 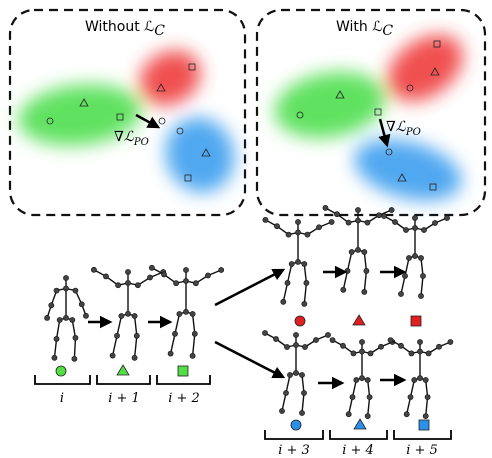 What do you see at coordinates (62, 398) in the screenshot?
I see `frame-index: i` at bounding box center [62, 398].